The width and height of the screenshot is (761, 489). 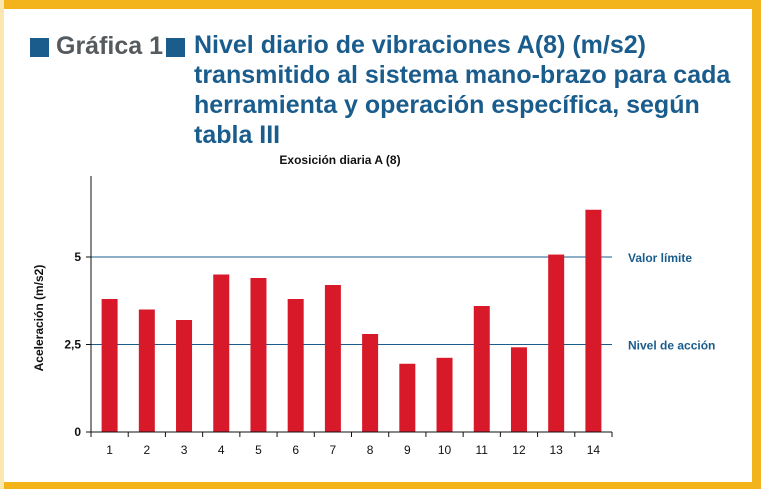 I want to click on x-tick-label: 1, so click(x=109, y=450).